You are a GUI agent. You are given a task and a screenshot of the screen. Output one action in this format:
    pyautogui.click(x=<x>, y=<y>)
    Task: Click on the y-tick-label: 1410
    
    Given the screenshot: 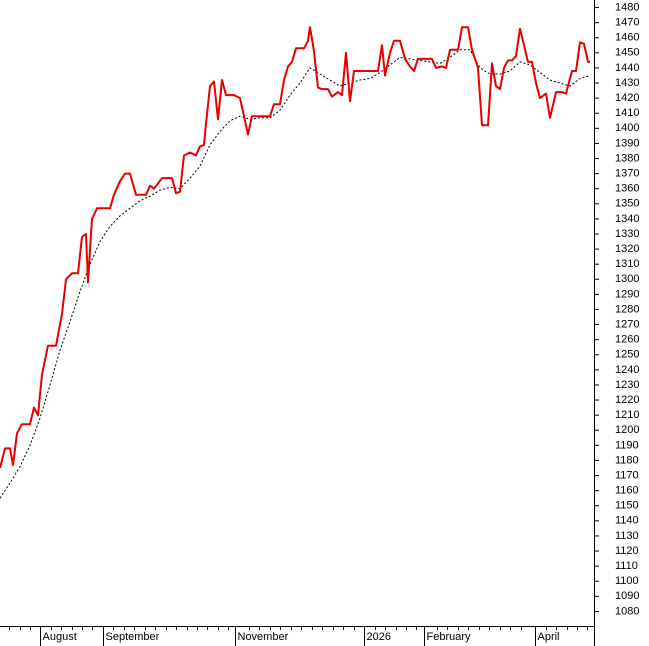 What is the action you would take?
    pyautogui.click(x=627, y=113)
    